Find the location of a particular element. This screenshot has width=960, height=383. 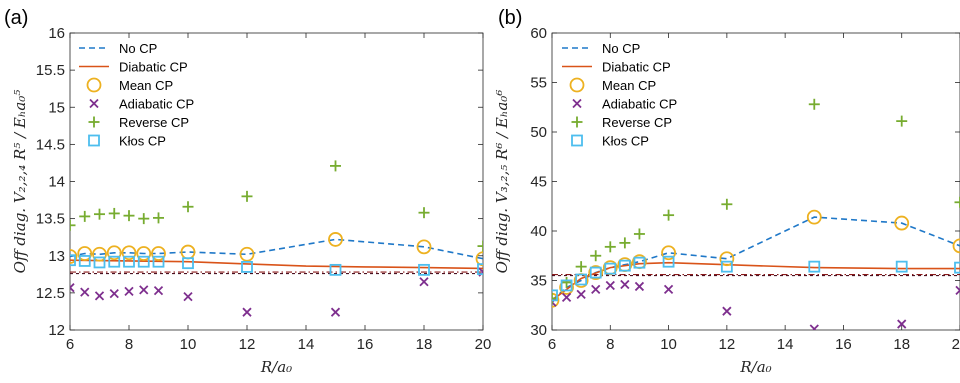

y-tick-label: 15.5 is located at coordinates (50, 70).